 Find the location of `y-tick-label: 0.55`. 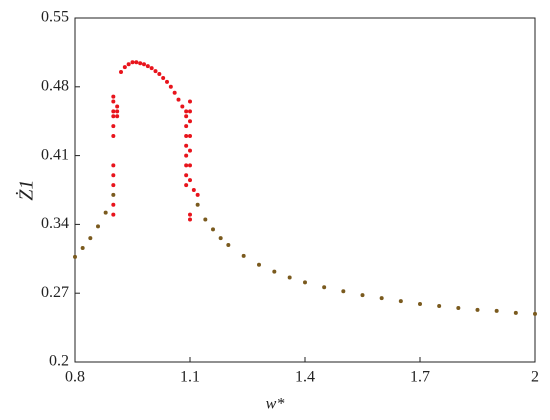

y-tick-label: 0.55 is located at coordinates (55, 17).